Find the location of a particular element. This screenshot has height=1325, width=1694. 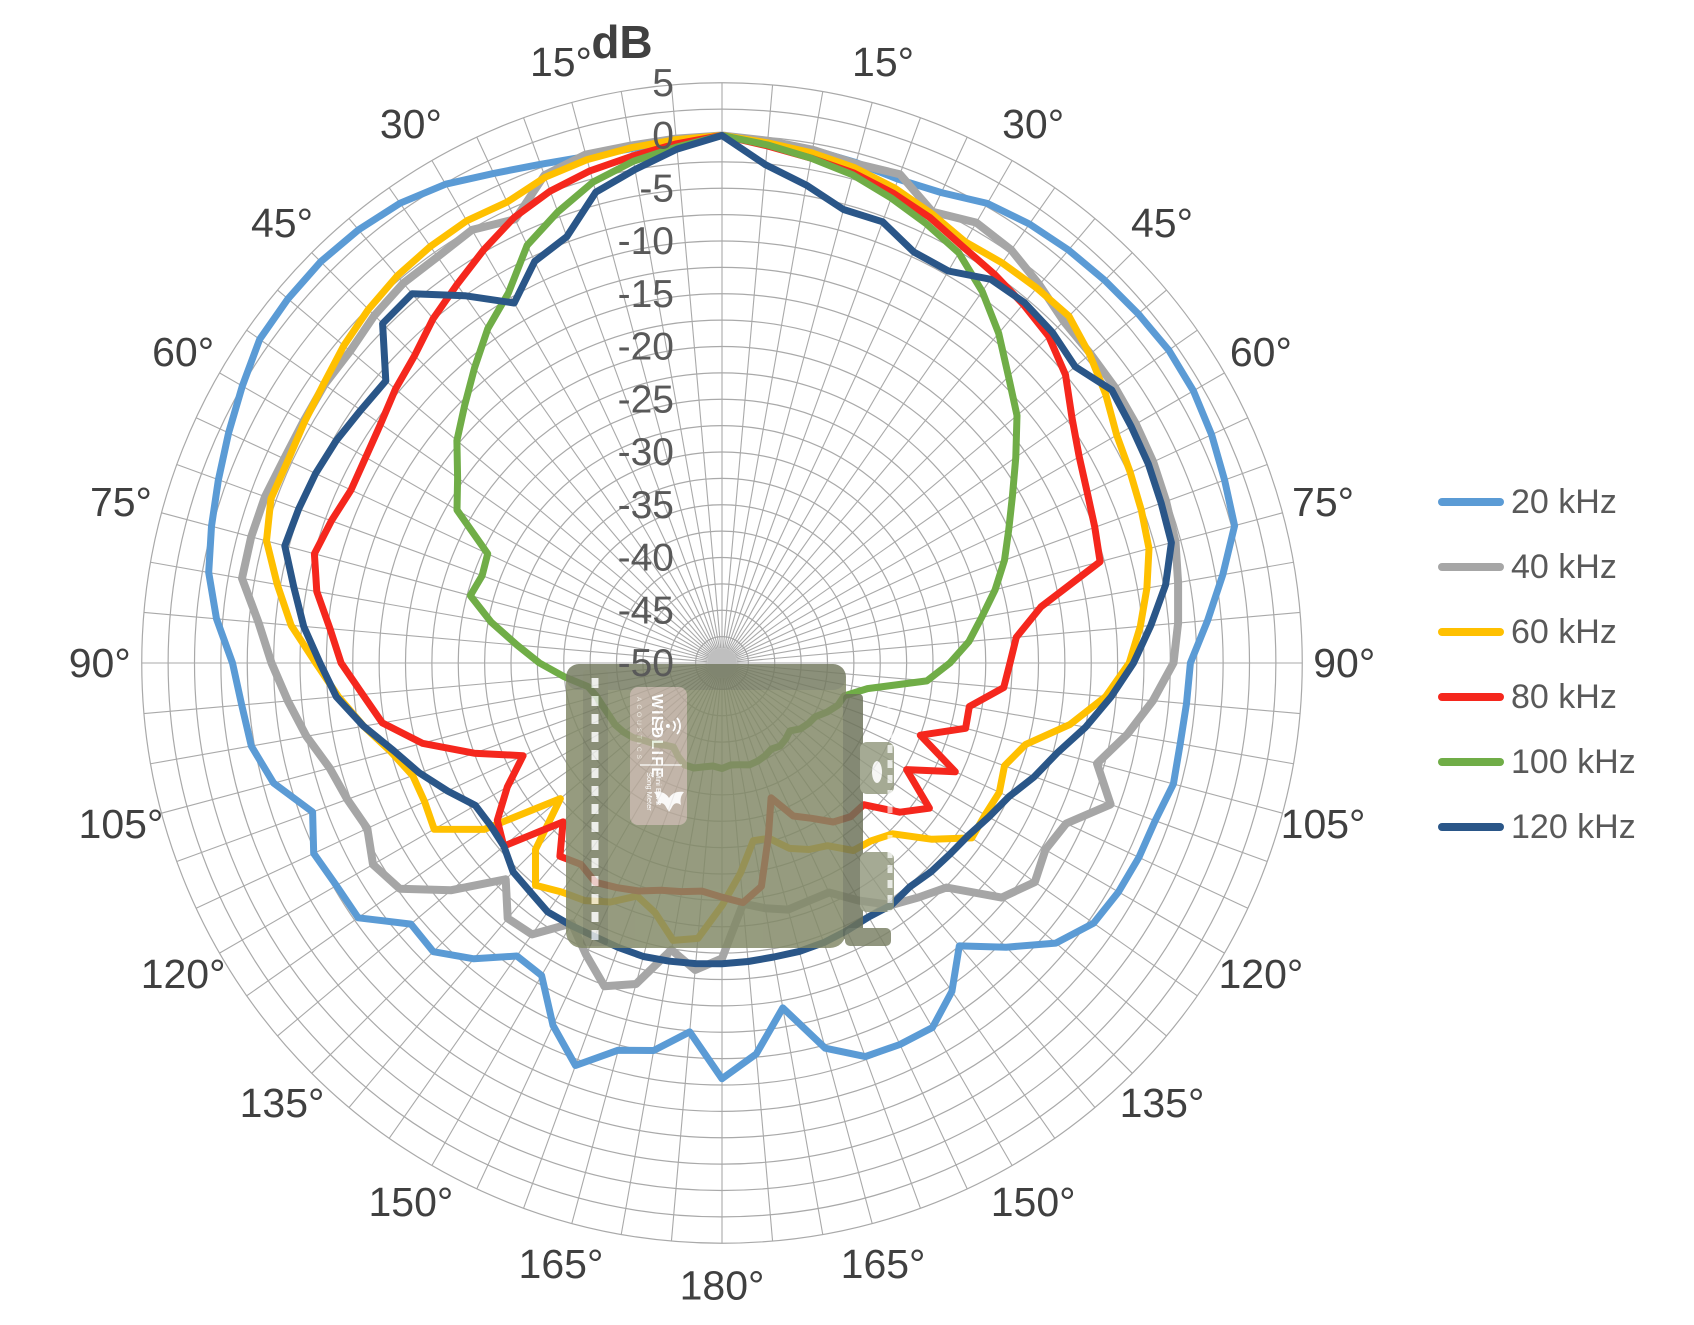

legend-item-20-khz: 20 kHz is located at coordinates (1537, 501).